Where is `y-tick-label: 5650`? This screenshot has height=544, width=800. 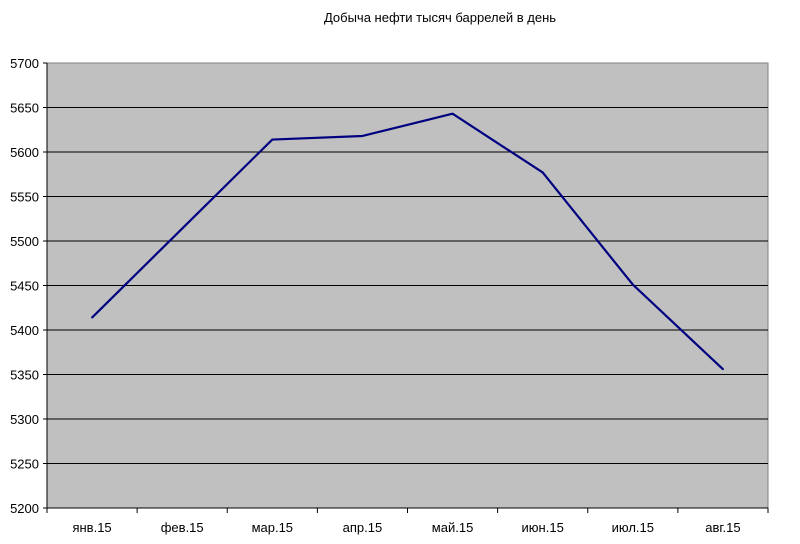
y-tick-label: 5650 is located at coordinates (24, 108).